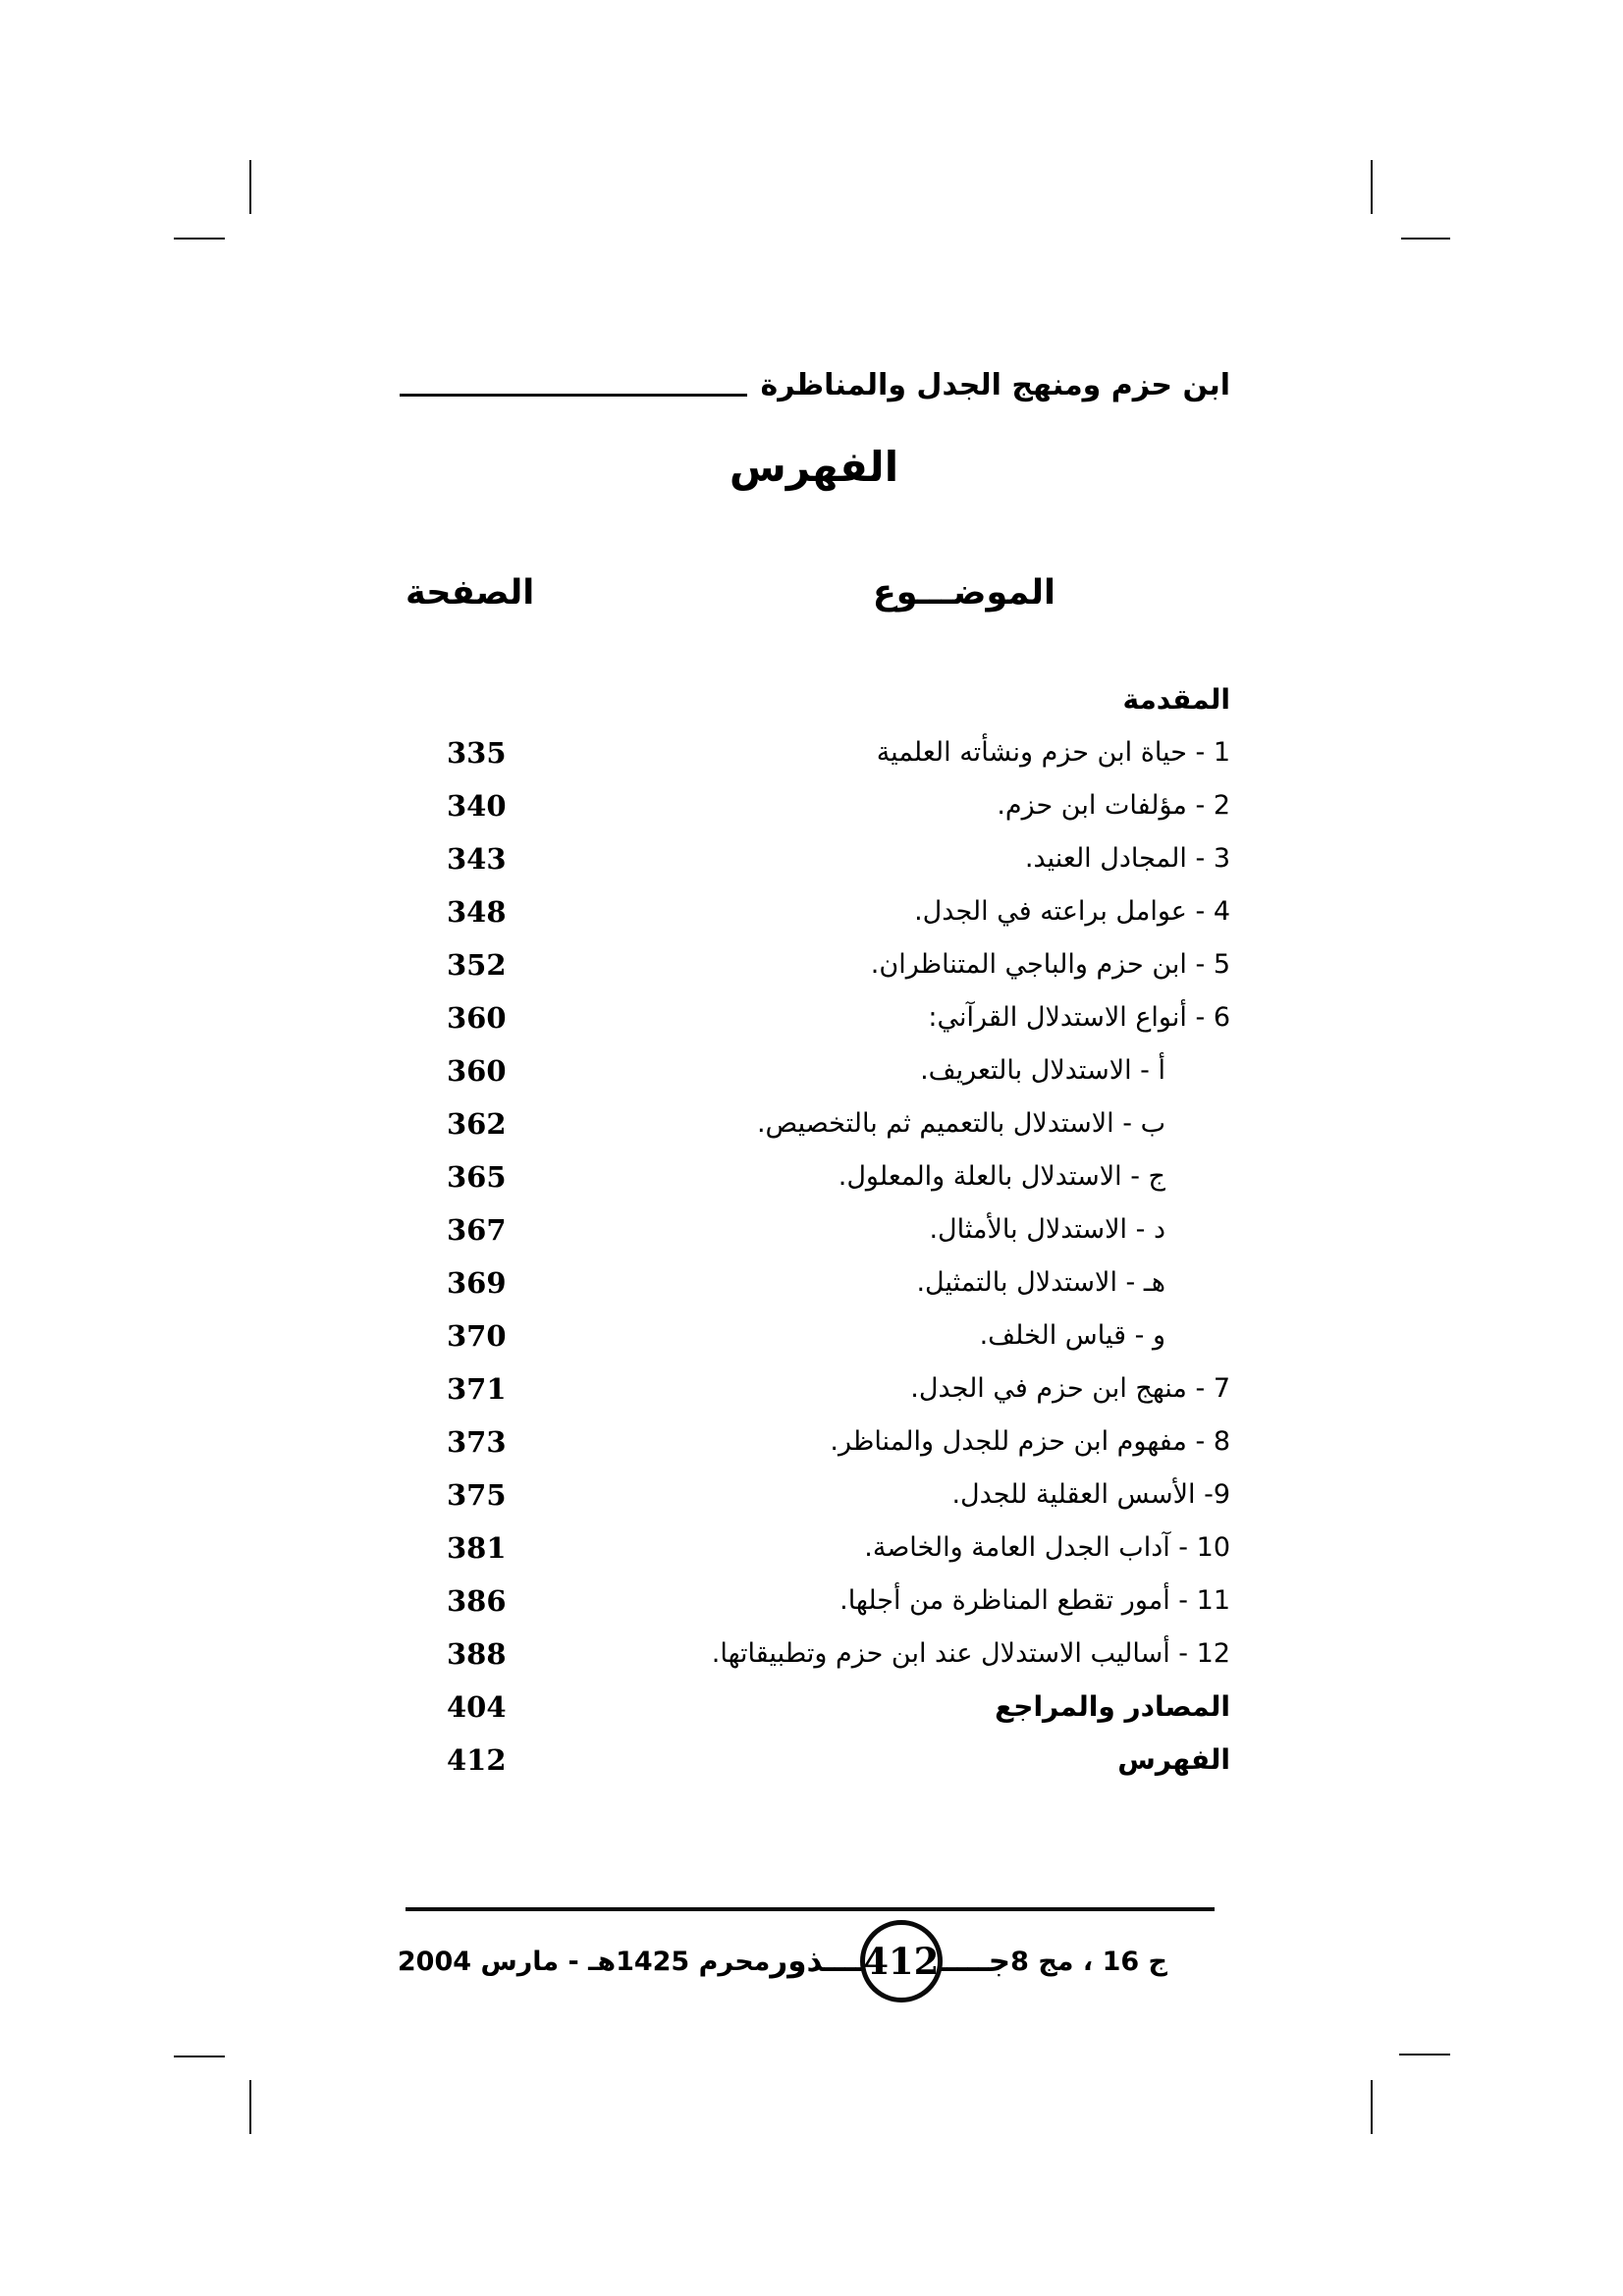  Describe the element at coordinates (814, 699) in the screenshot. I see `toc-row: المقدمة` at that location.